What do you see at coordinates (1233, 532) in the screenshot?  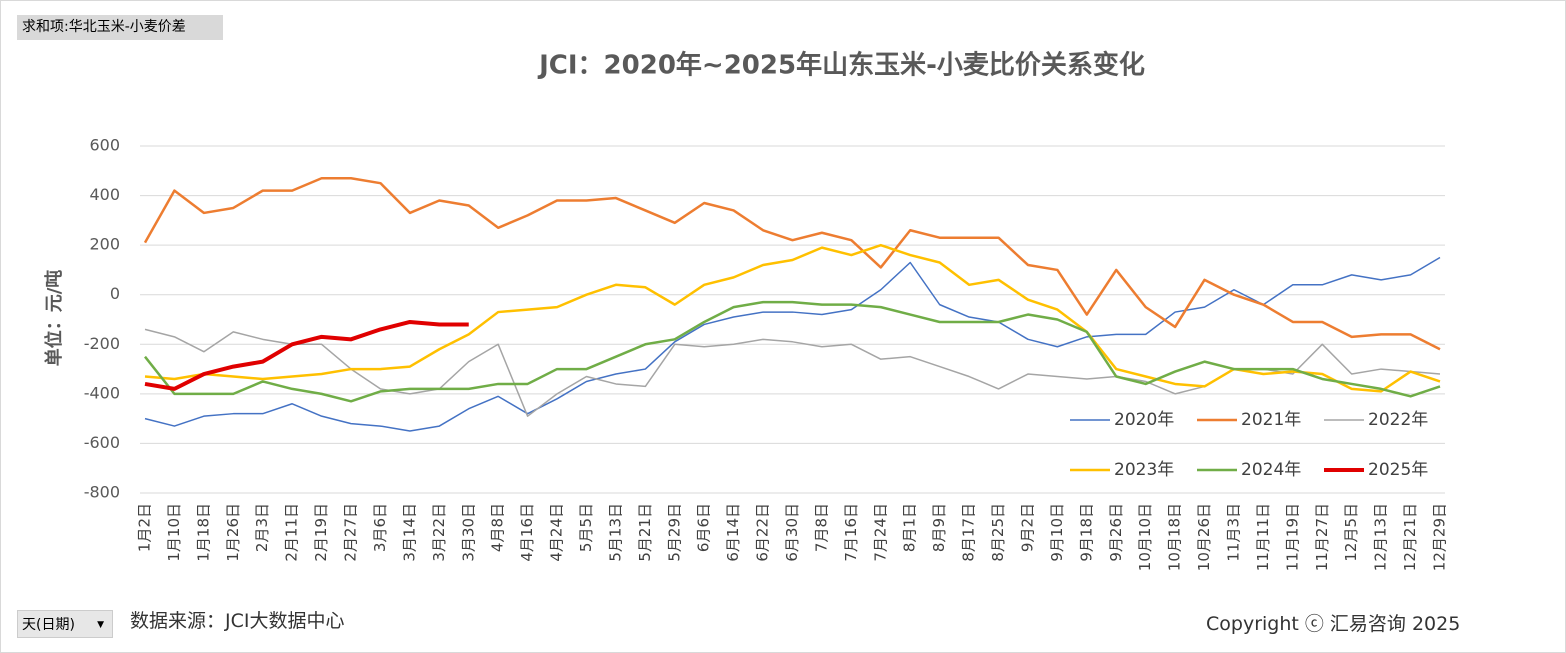 I see `x-tick-label: 11月3日` at bounding box center [1233, 532].